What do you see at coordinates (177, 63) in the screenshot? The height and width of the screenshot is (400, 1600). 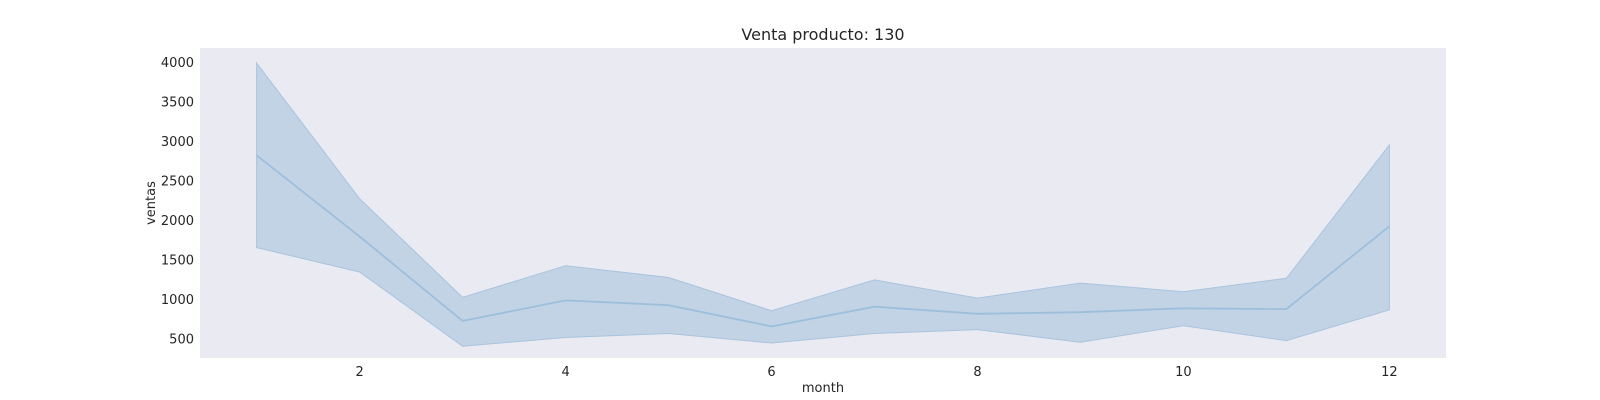 I see `y-tick-label: 4000` at bounding box center [177, 63].